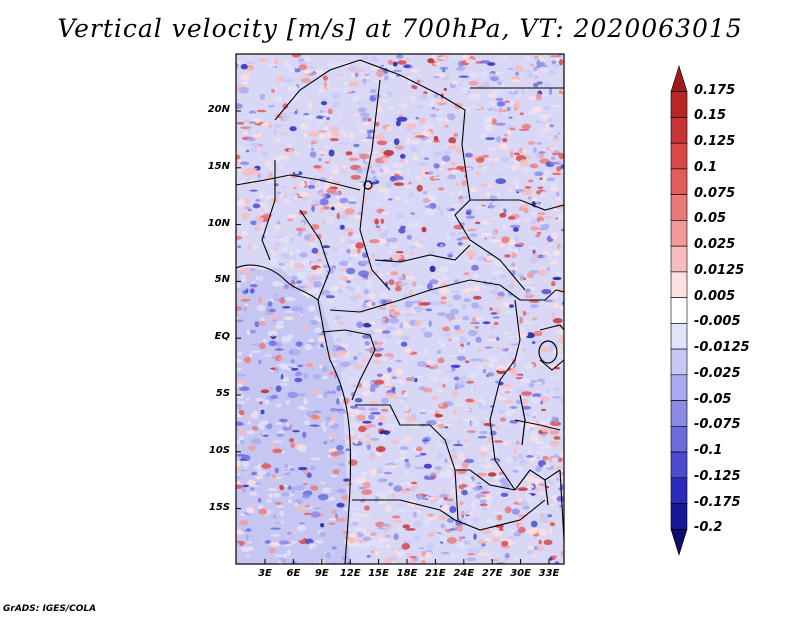  I want to click on colorbar-bin, so click(679, 387).